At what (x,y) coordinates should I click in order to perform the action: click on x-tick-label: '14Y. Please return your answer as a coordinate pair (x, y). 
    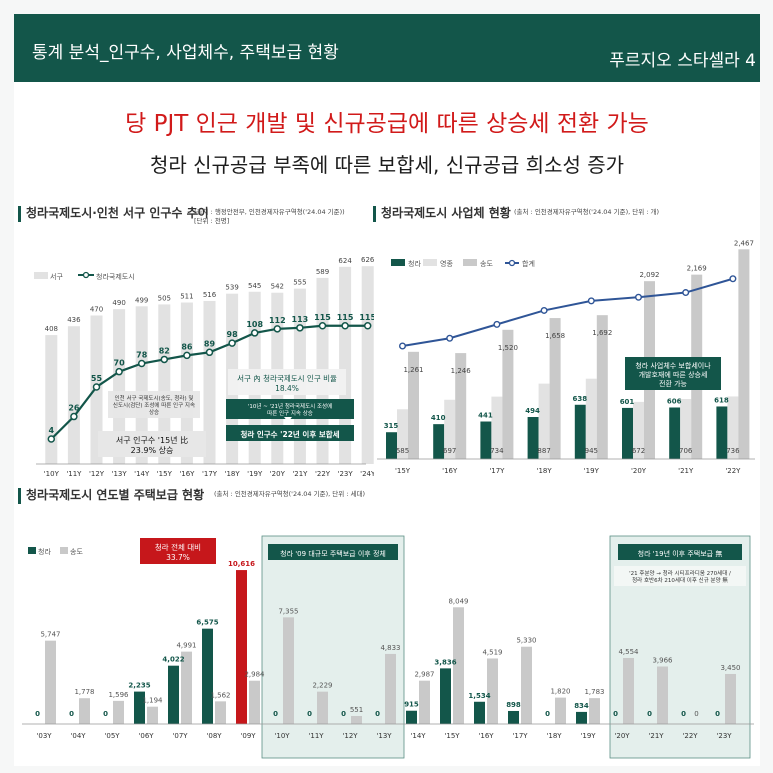
    Looking at the image, I should click on (142, 474).